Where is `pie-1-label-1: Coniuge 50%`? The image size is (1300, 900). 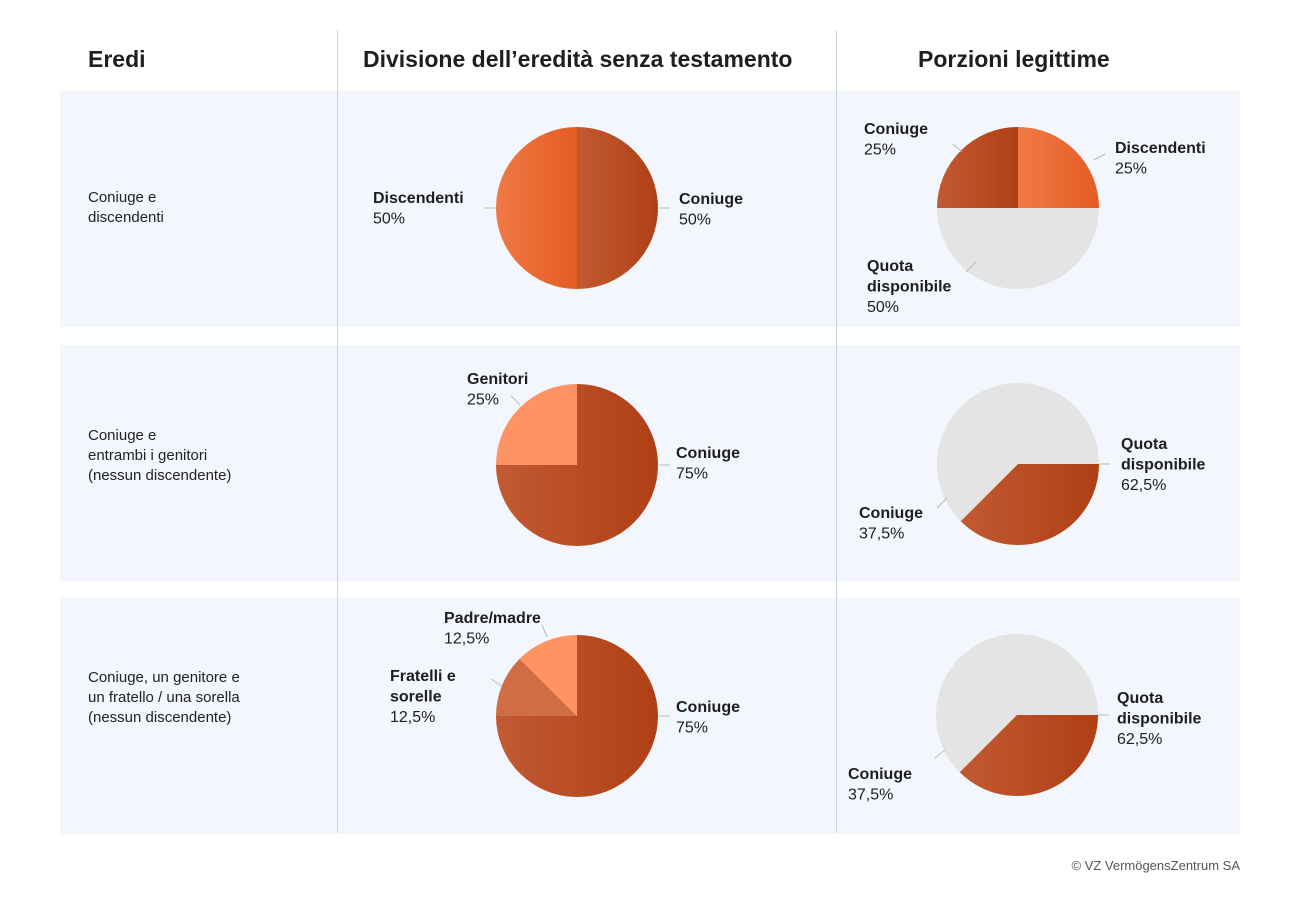 pie-1-label-1: Coniuge 50% is located at coordinates (711, 210).